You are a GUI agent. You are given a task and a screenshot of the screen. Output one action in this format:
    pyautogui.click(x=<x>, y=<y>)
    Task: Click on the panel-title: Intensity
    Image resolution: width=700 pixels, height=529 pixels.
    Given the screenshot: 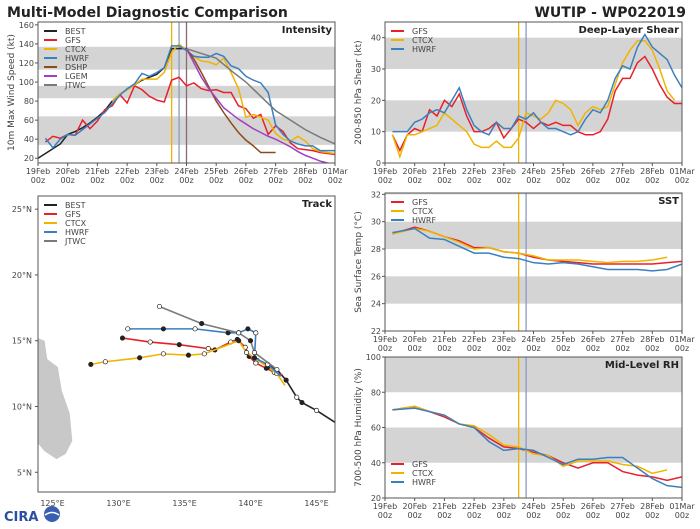 What is the action you would take?
    pyautogui.click(x=307, y=30)
    